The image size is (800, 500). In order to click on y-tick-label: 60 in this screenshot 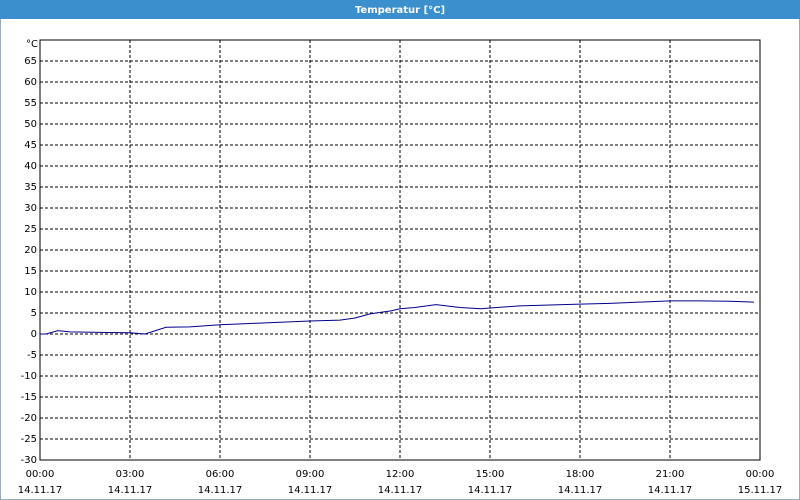, I will do `click(30, 82)`.